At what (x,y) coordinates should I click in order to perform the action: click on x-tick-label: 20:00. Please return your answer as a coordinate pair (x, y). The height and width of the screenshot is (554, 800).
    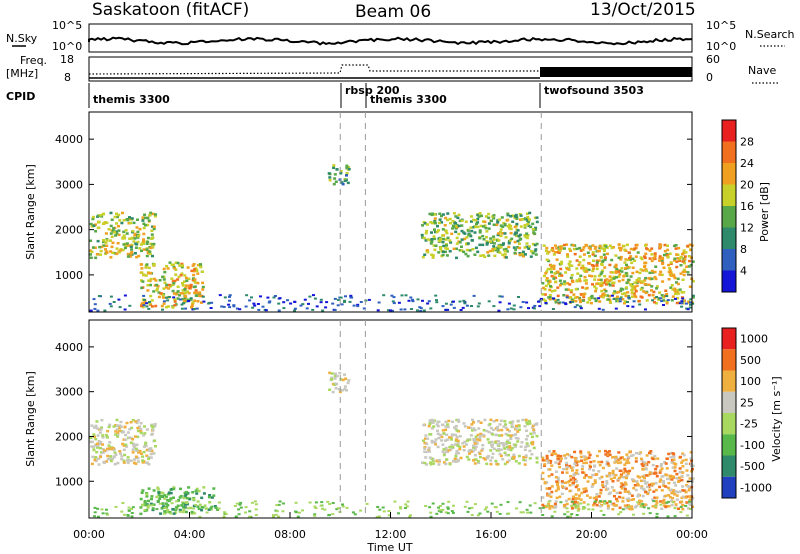
    Looking at the image, I should click on (592, 534).